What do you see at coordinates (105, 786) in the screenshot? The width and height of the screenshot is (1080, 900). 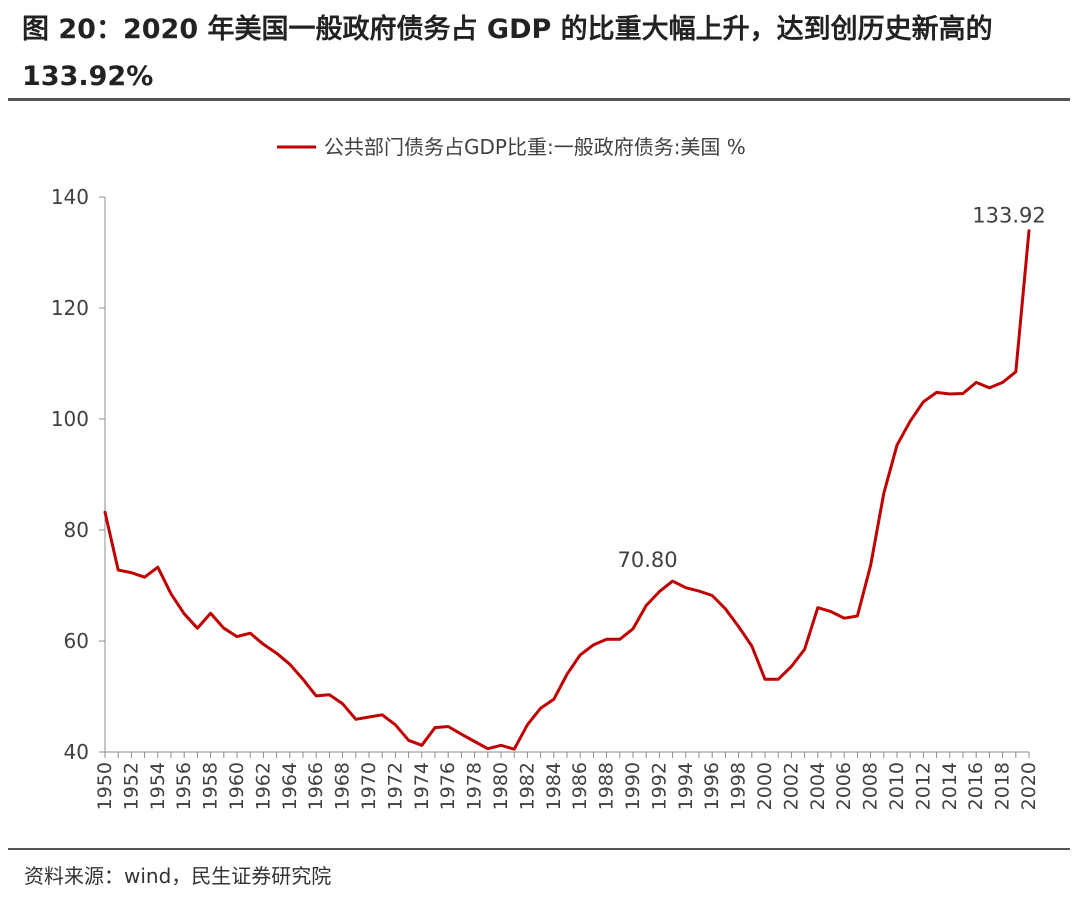 I see `x-tick-label: 1950` at bounding box center [105, 786].